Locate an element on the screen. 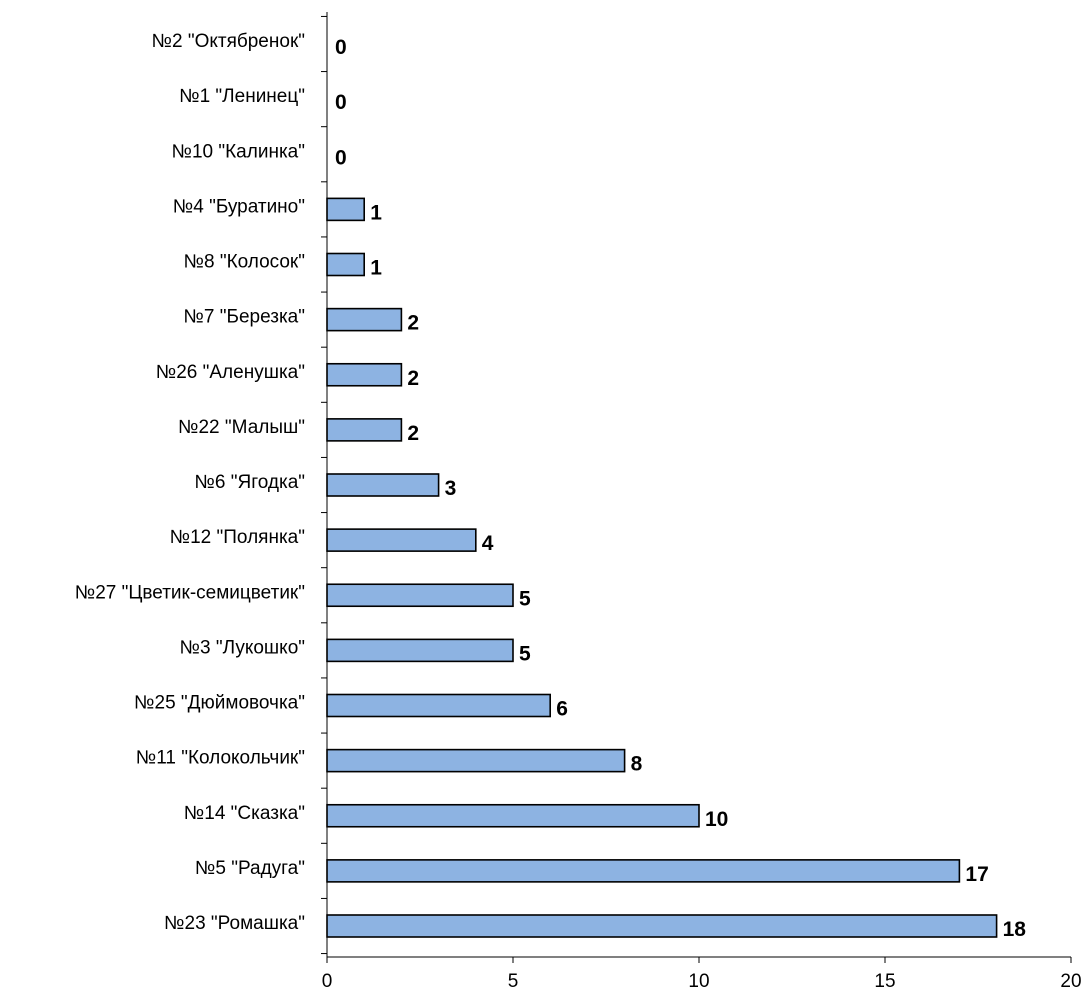 The width and height of the screenshot is (1088, 993). category-label: №23 "Ромашка" is located at coordinates (234, 923).